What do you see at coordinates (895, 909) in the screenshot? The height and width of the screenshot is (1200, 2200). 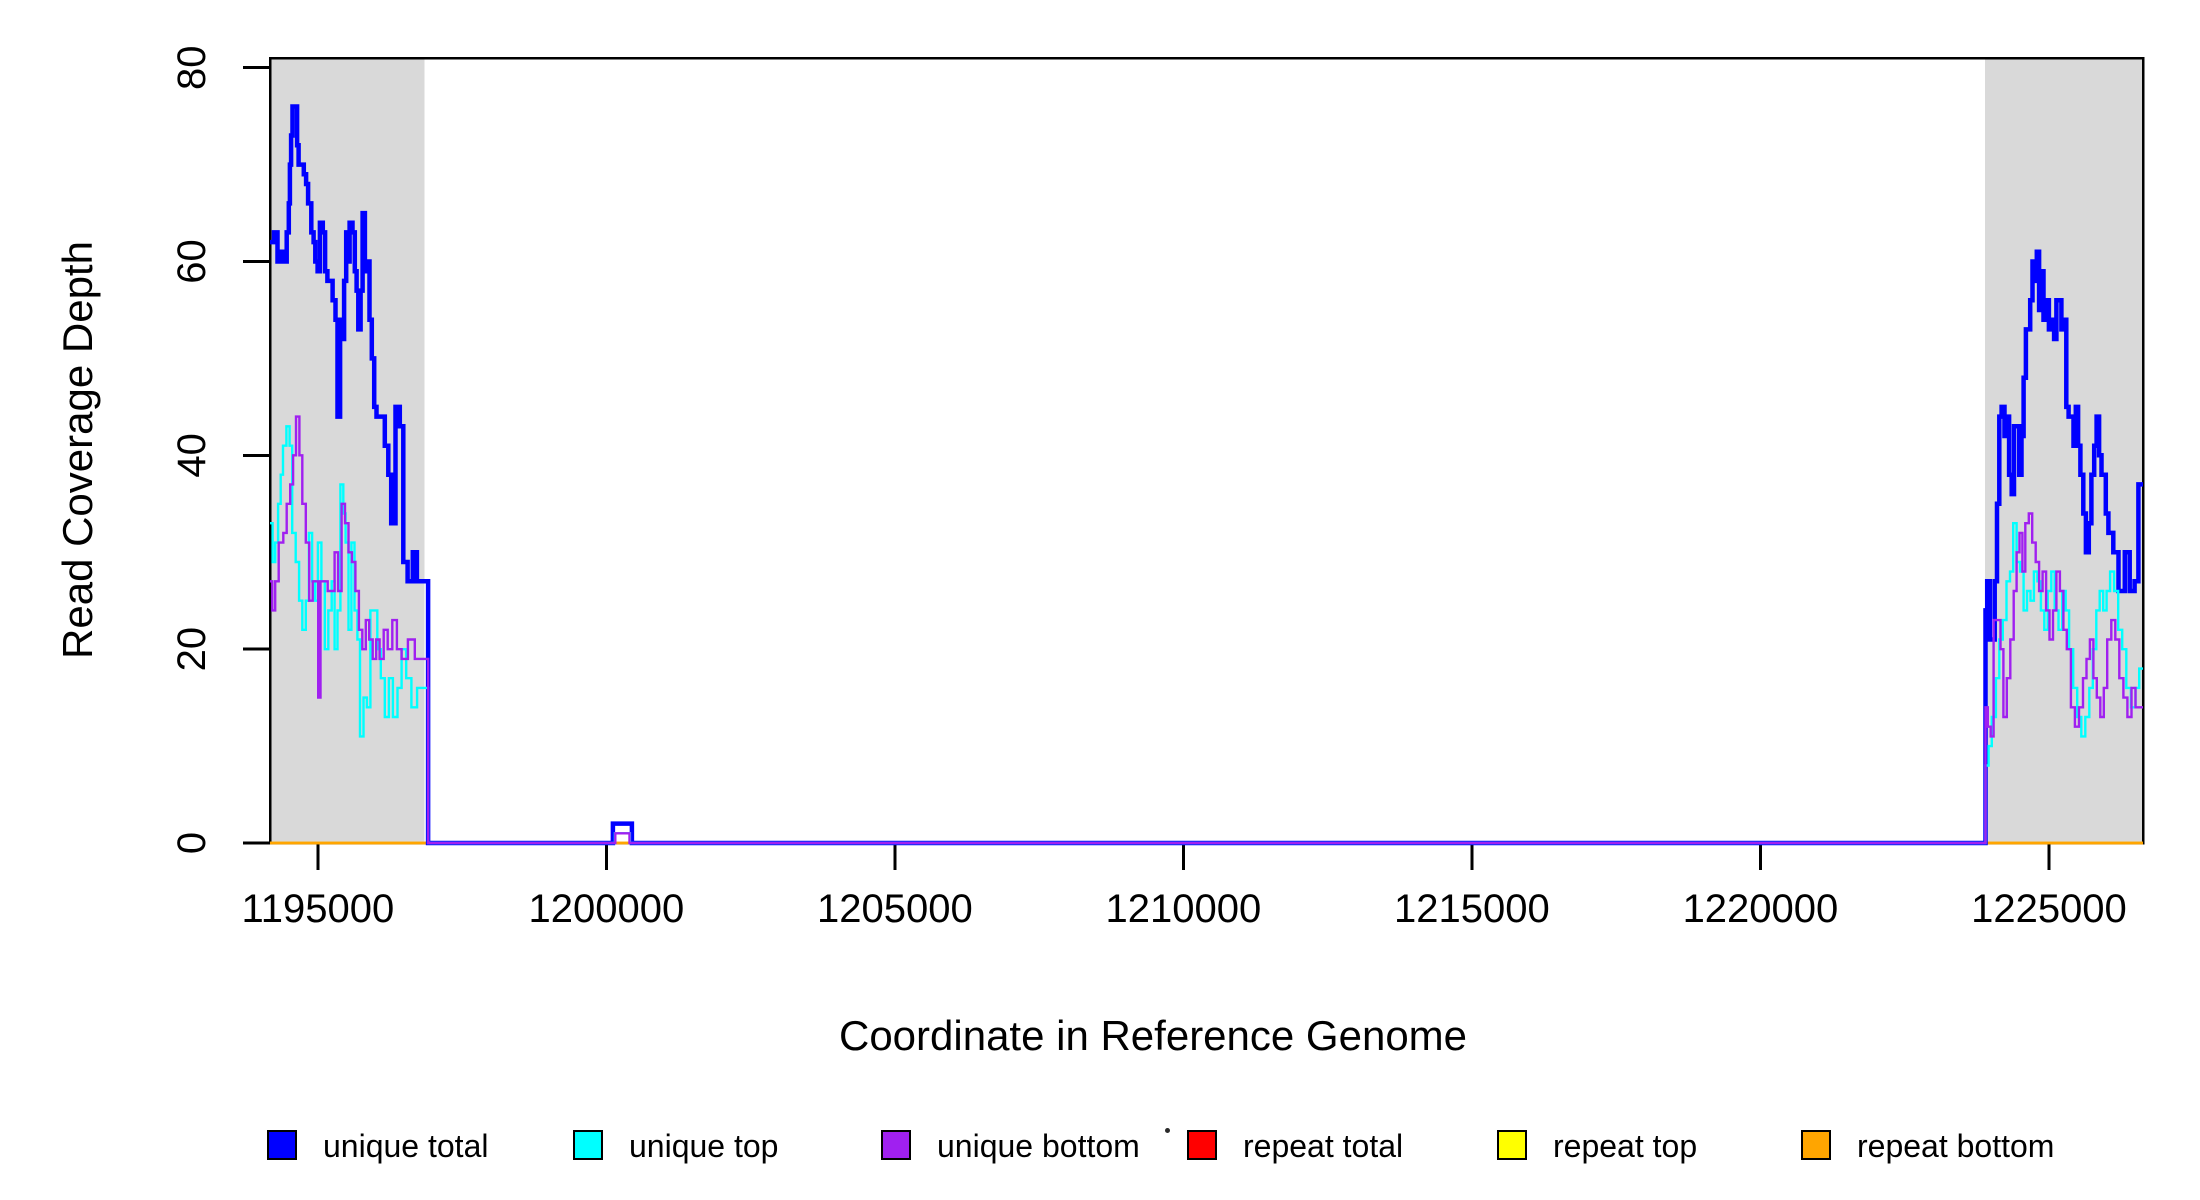 I see `x-tick-label: 1205000` at bounding box center [895, 909].